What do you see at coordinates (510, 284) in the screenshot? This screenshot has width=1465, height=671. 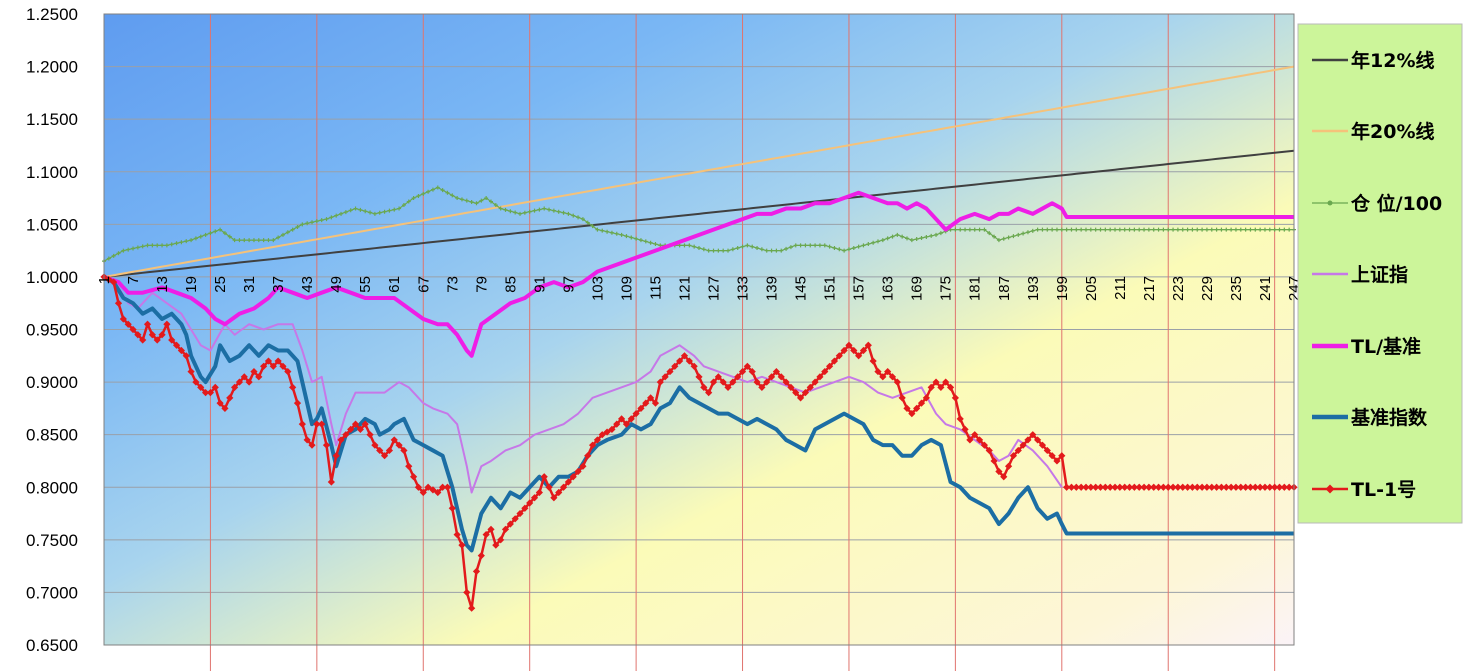 I see `x-tick-label: 85` at bounding box center [510, 284].